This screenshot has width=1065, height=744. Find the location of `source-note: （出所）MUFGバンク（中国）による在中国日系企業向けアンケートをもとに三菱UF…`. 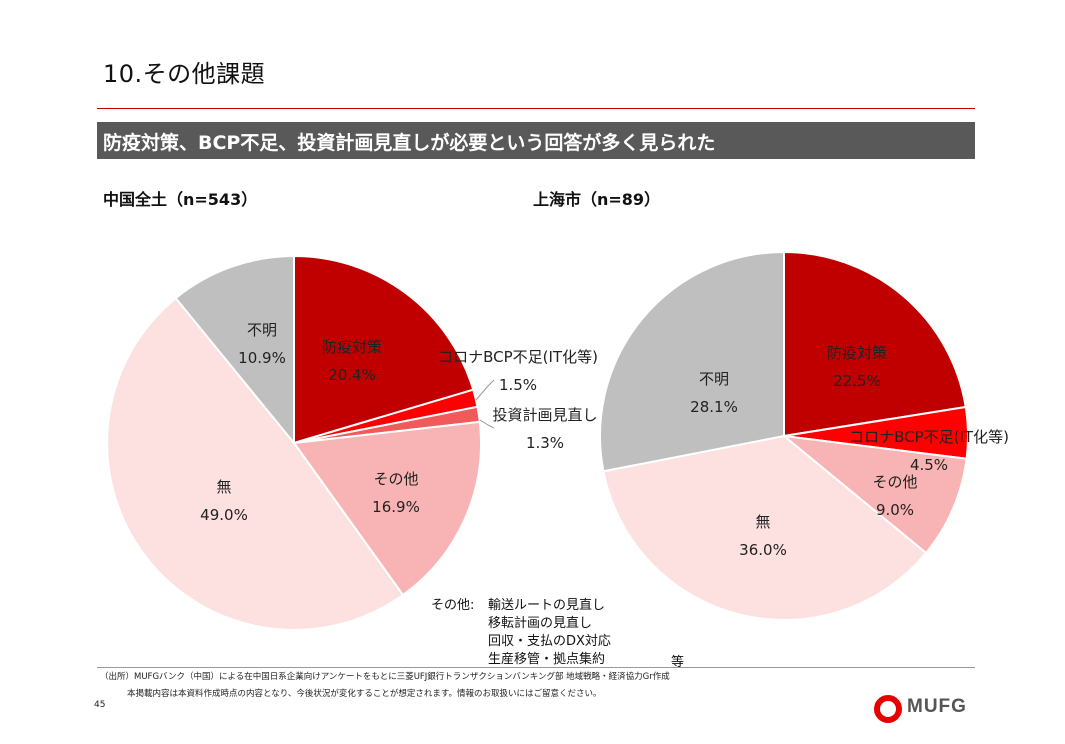

source-note: （出所）MUFGバンク（中国）による在中国日系企業向けアンケートをもとに三菱UF… is located at coordinates (385, 677).